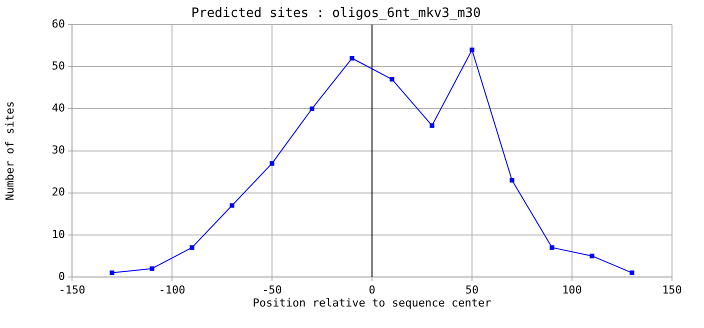 The image size is (704, 328). I want to click on y-axis-title: Number of sites, so click(9, 150).